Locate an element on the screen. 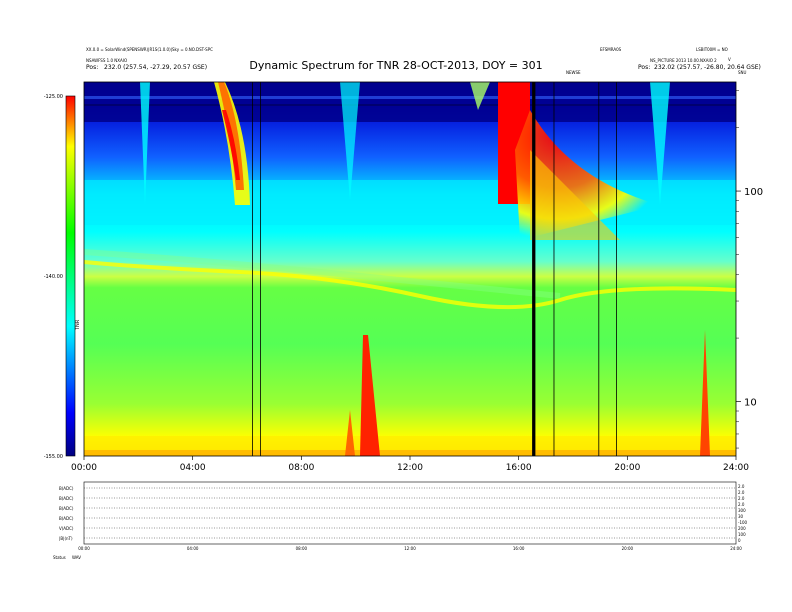  header-left-pos-label: Pos: is located at coordinates (92, 67).